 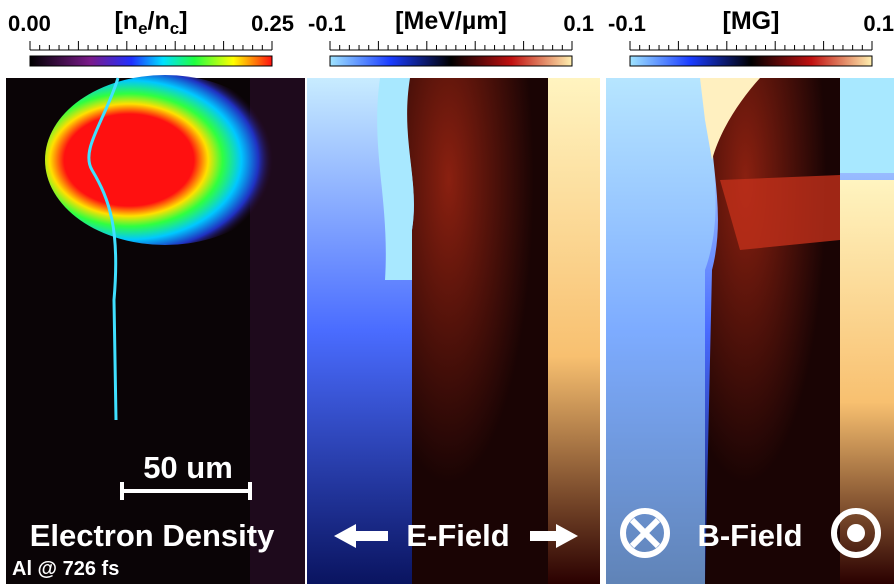 I want to click on unit-part: ], so click(x=183, y=21).